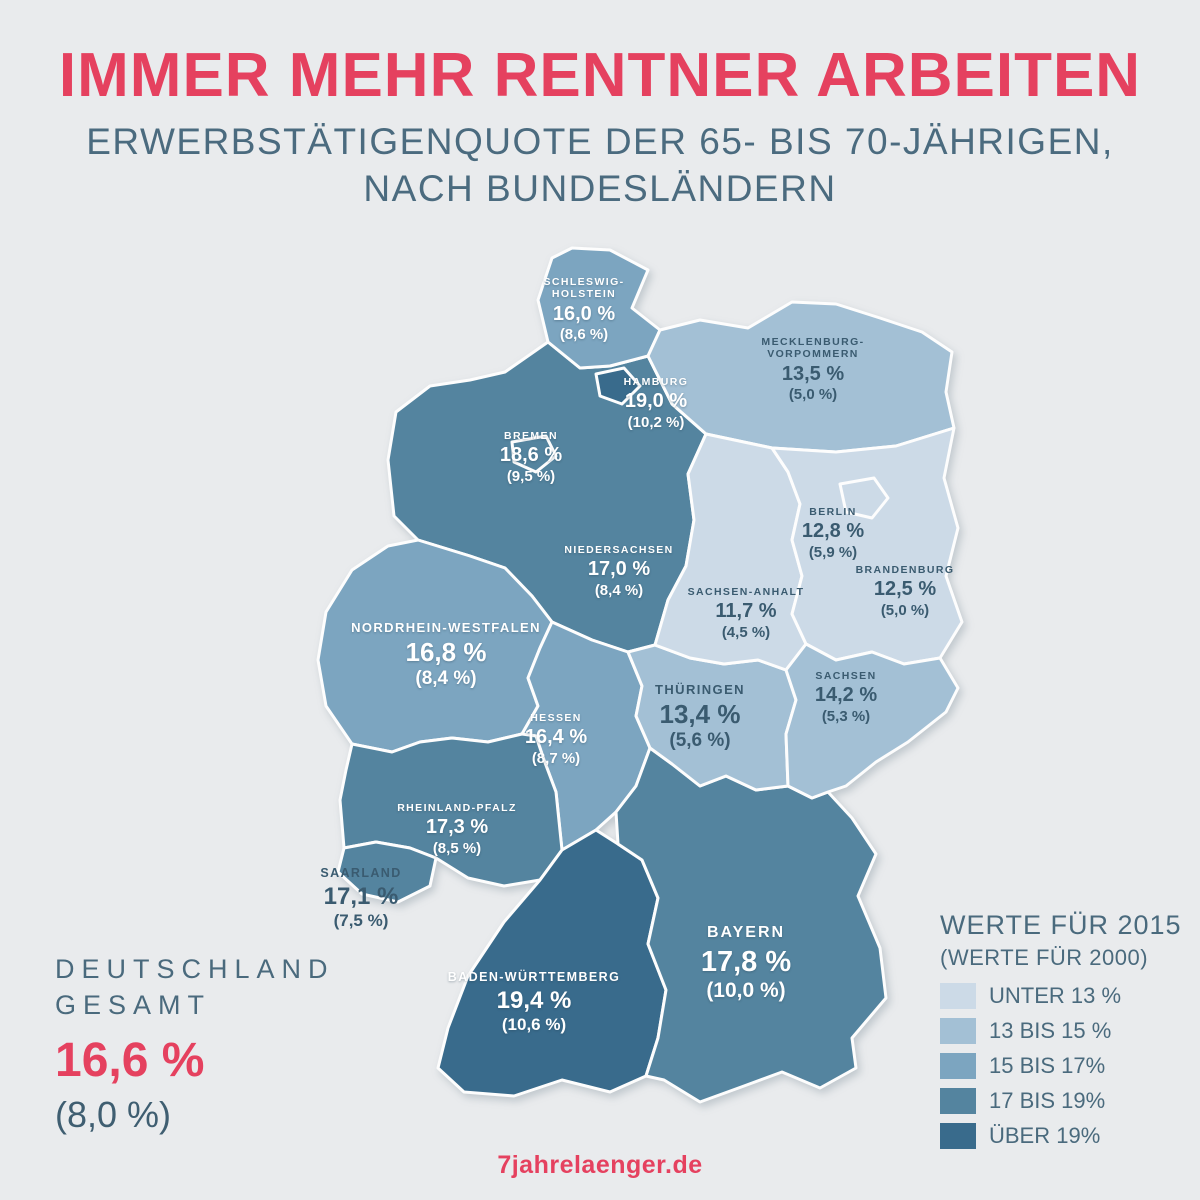 The width and height of the screenshot is (1200, 1200). Describe the element at coordinates (833, 512) in the screenshot. I see `state-name: BERLIN` at that location.